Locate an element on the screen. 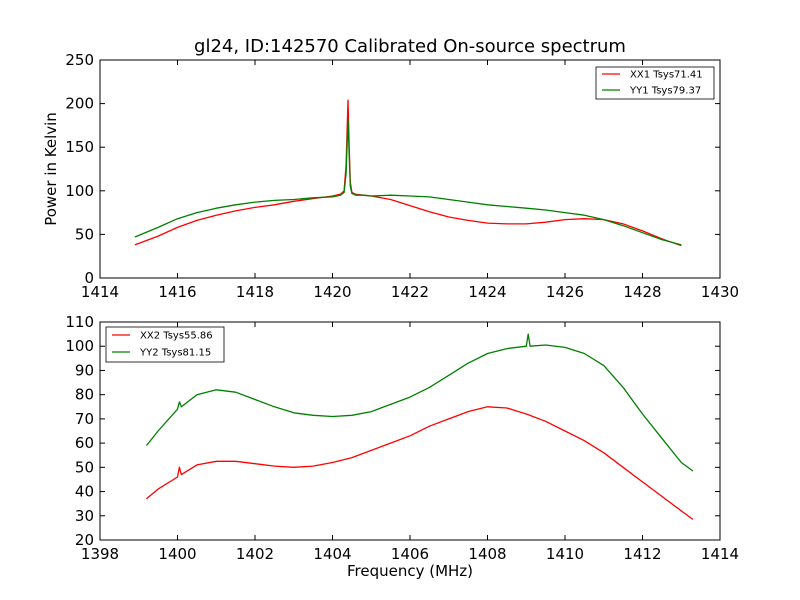  x-tick-label: 1416 is located at coordinates (177, 292).